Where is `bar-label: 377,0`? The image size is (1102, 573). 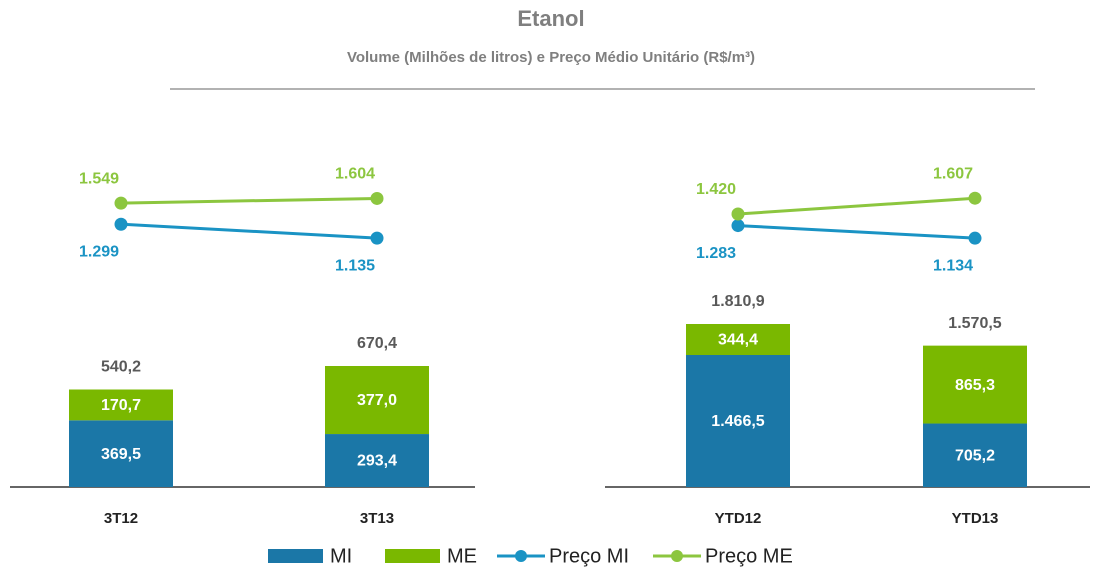
bar-label: 377,0 is located at coordinates (377, 400).